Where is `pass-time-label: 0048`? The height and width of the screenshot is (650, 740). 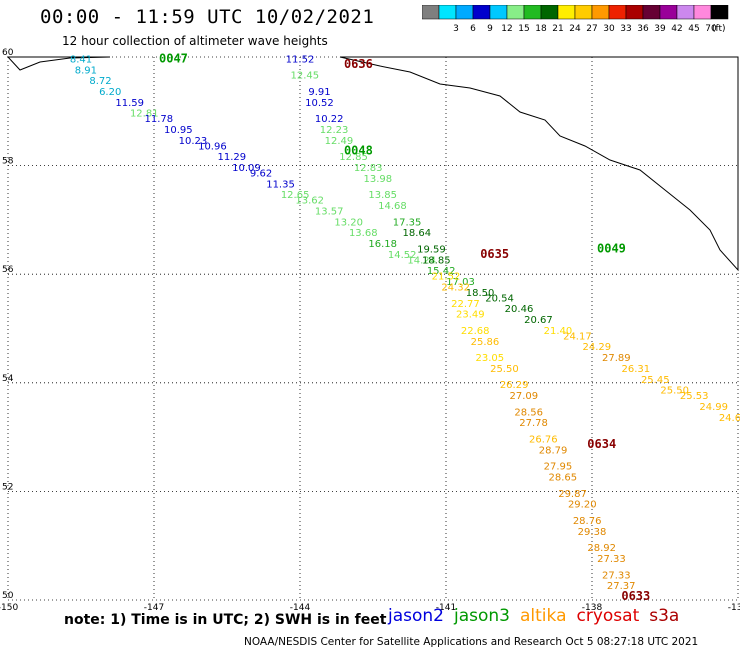 pass-time-label: 0048 is located at coordinates (358, 151).